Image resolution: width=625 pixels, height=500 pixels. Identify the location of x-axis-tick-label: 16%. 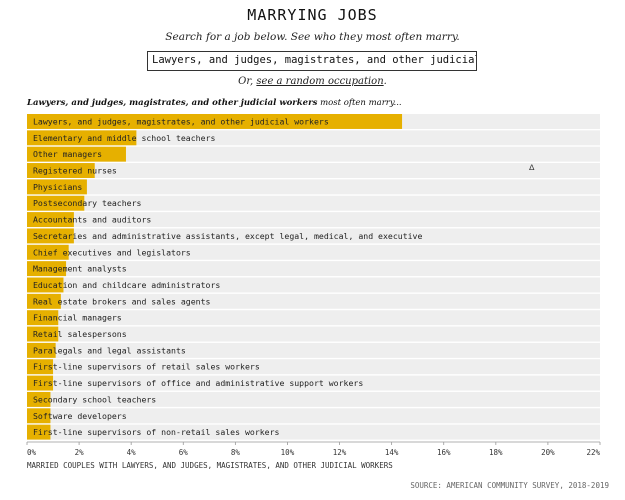
(444, 452).